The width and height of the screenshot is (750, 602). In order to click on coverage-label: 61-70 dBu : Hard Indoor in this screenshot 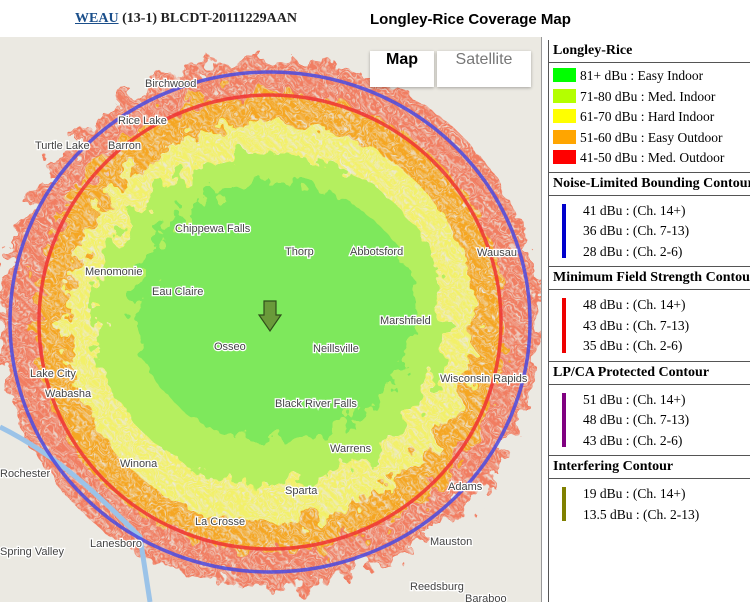, I will do `click(647, 116)`.